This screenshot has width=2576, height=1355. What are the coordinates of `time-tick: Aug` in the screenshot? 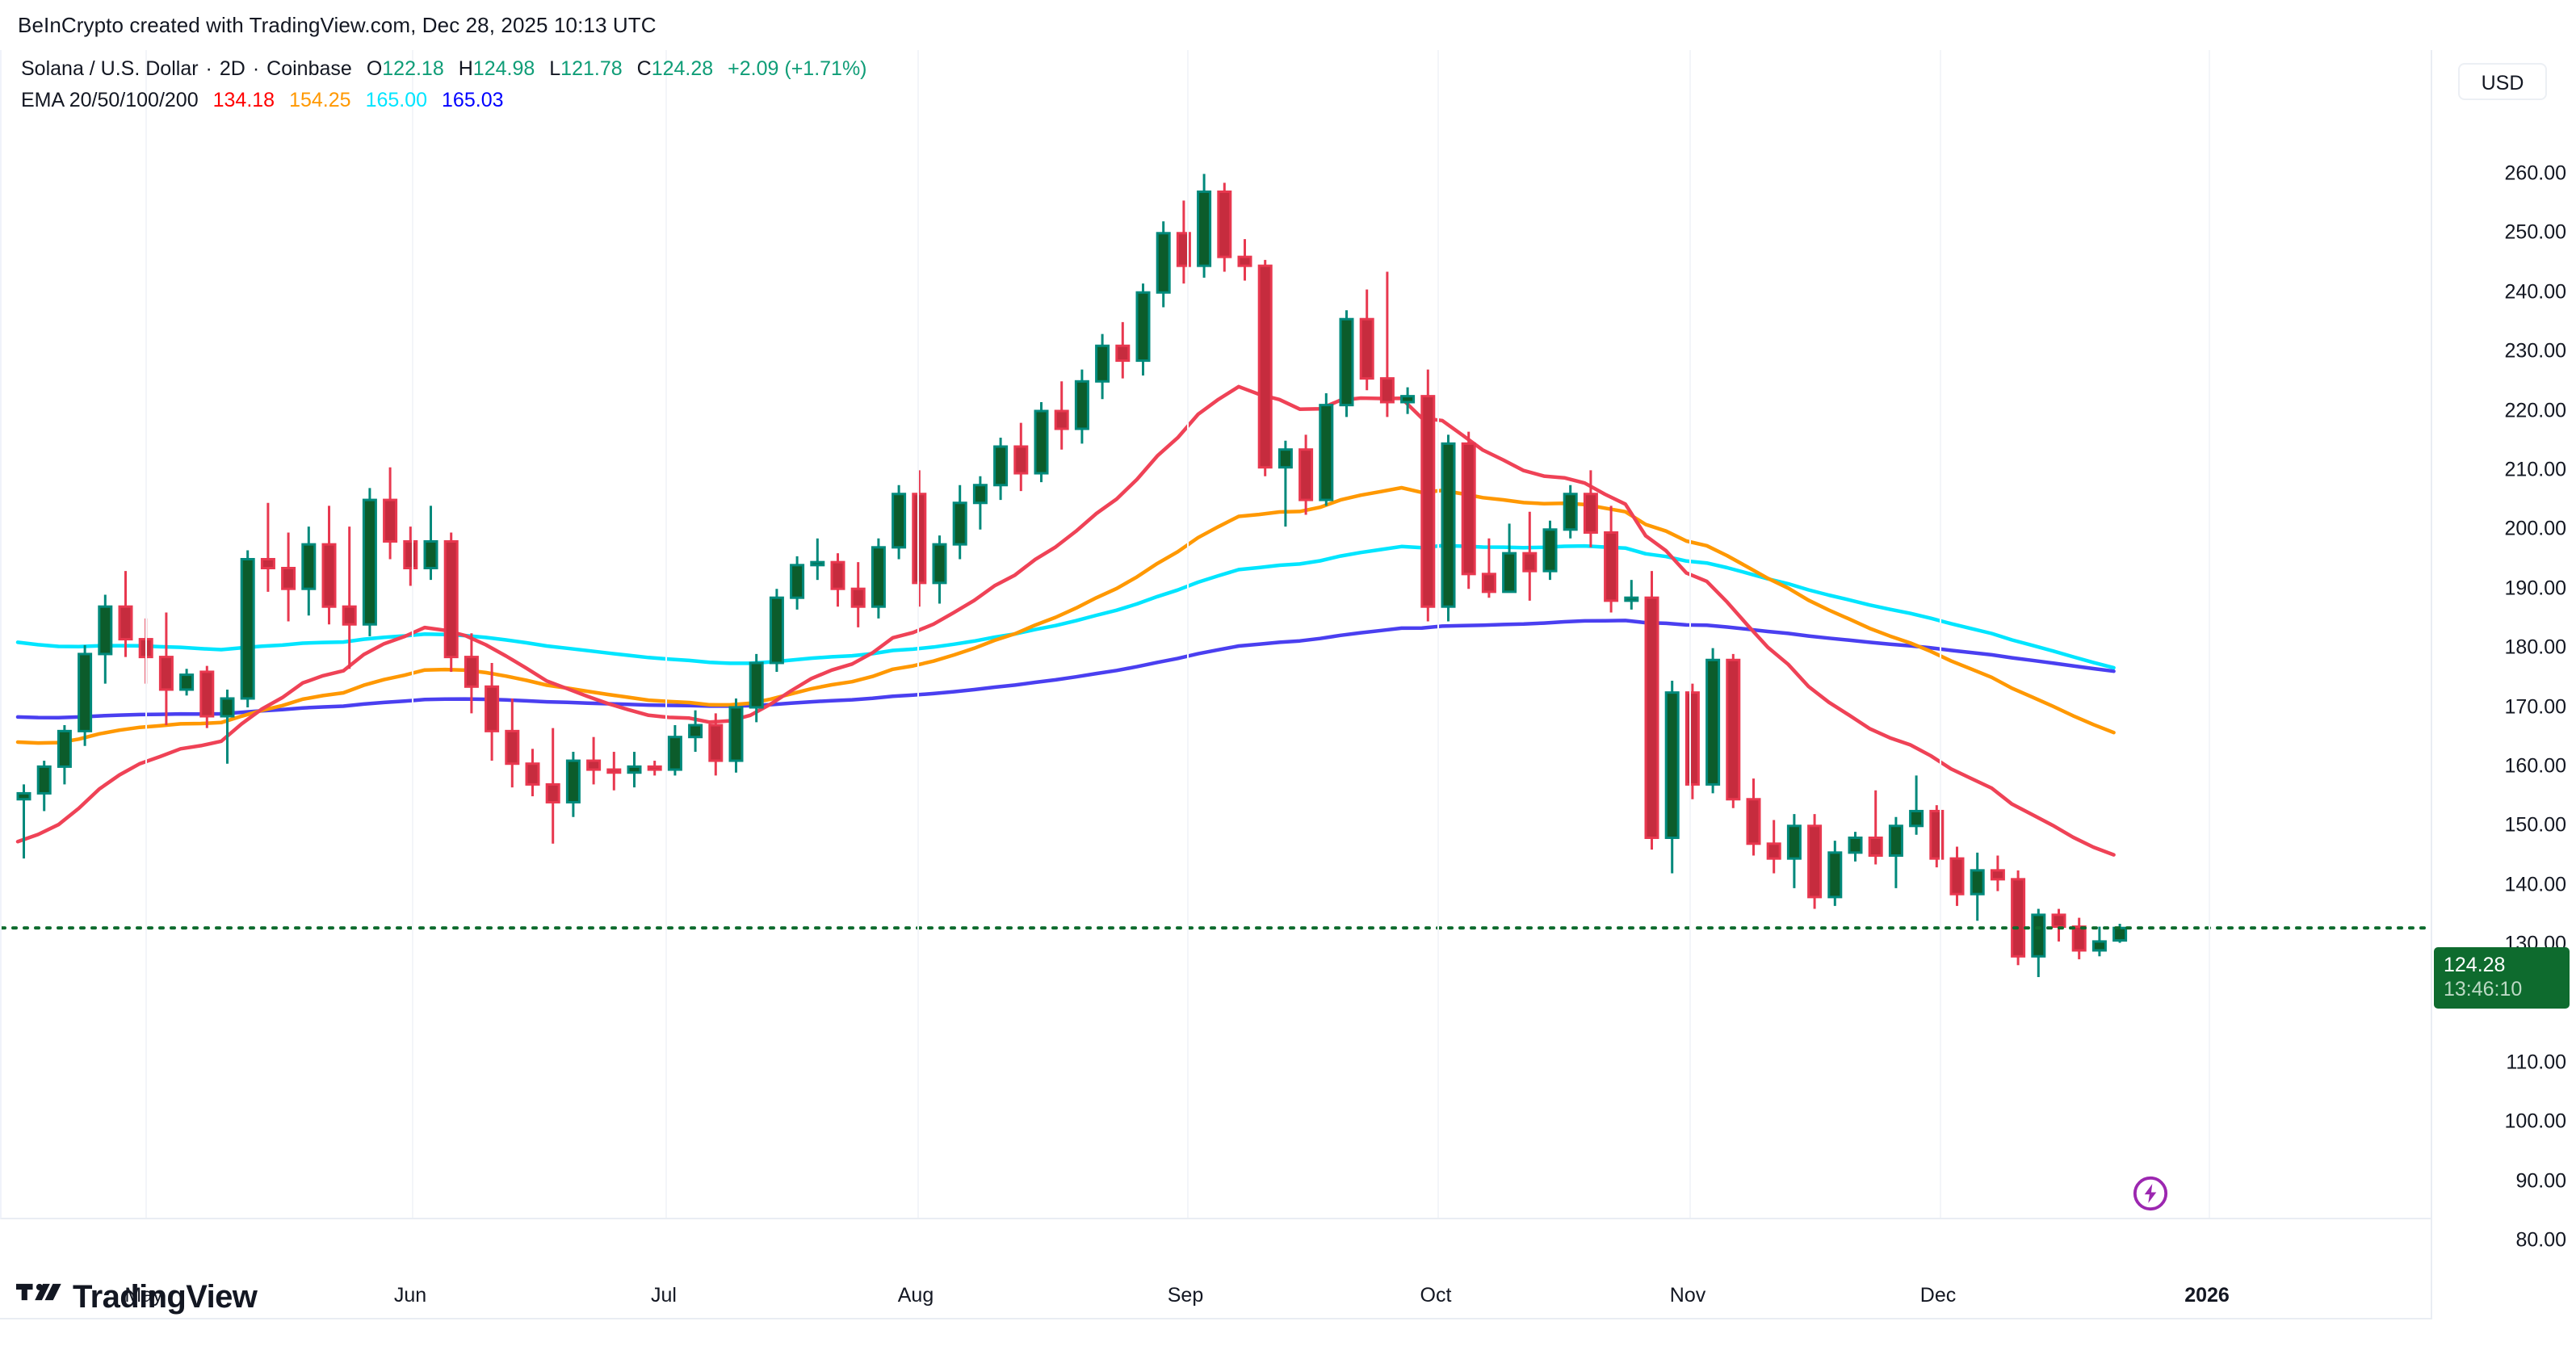 It's located at (915, 1296).